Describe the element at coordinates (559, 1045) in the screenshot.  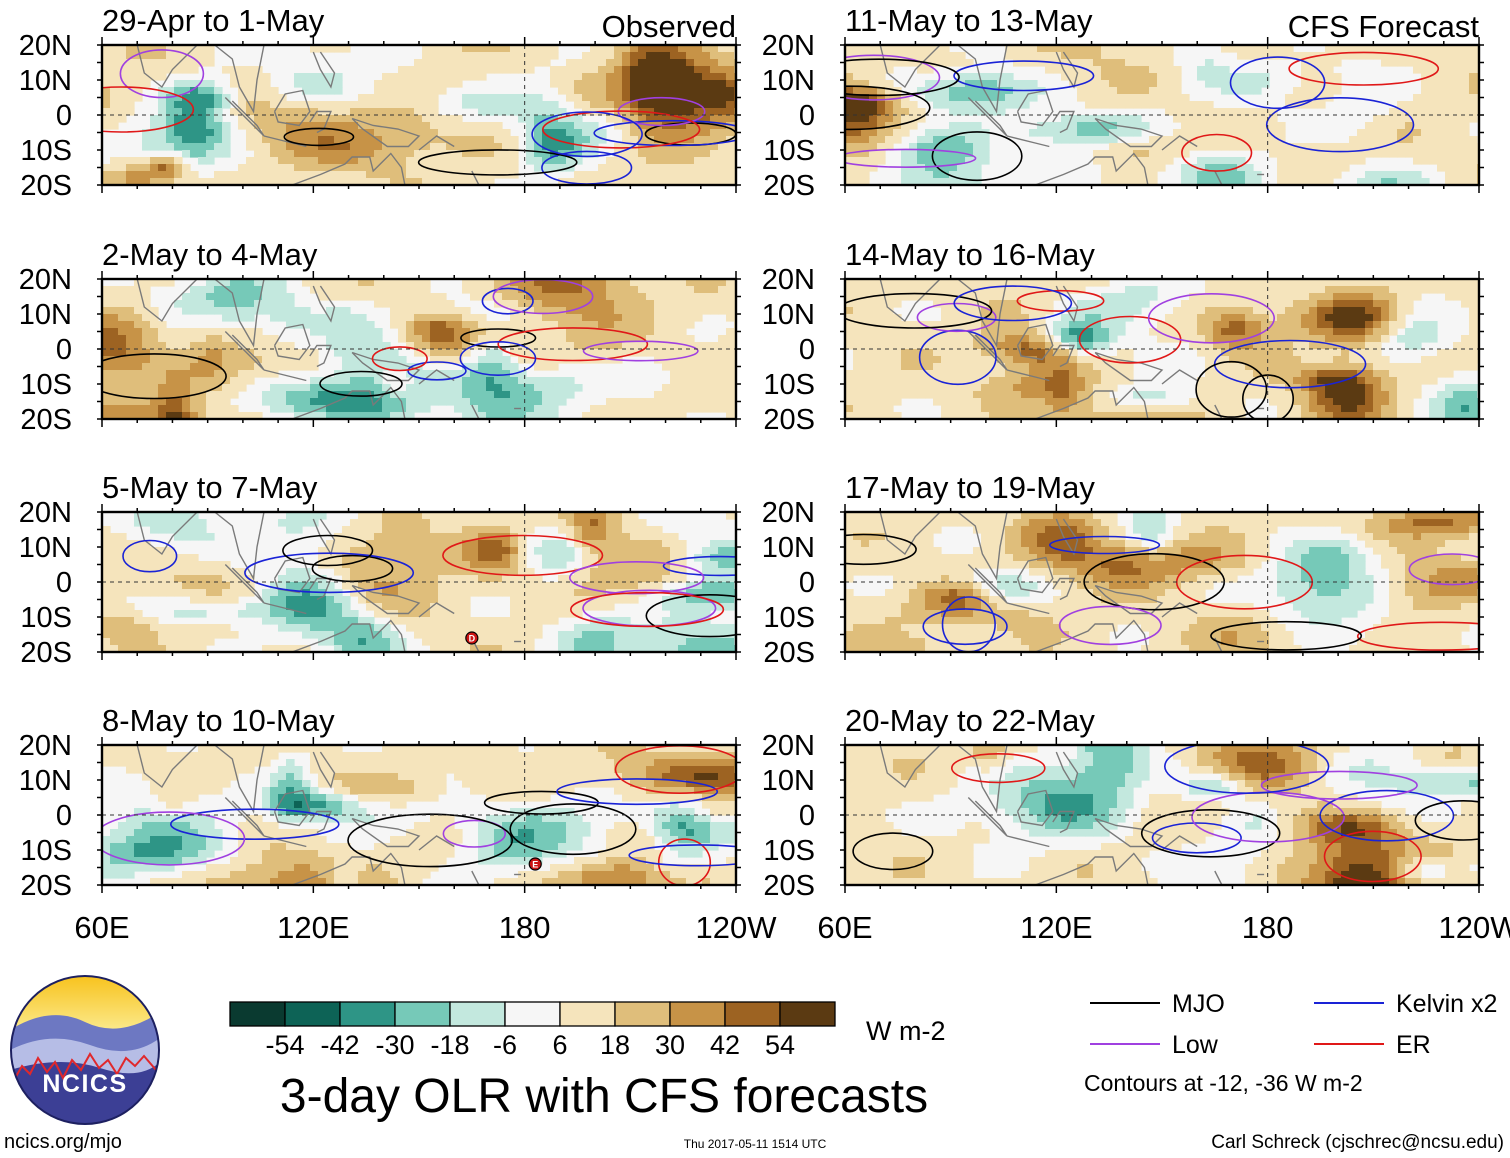
I see `colorbar-label: 6` at that location.